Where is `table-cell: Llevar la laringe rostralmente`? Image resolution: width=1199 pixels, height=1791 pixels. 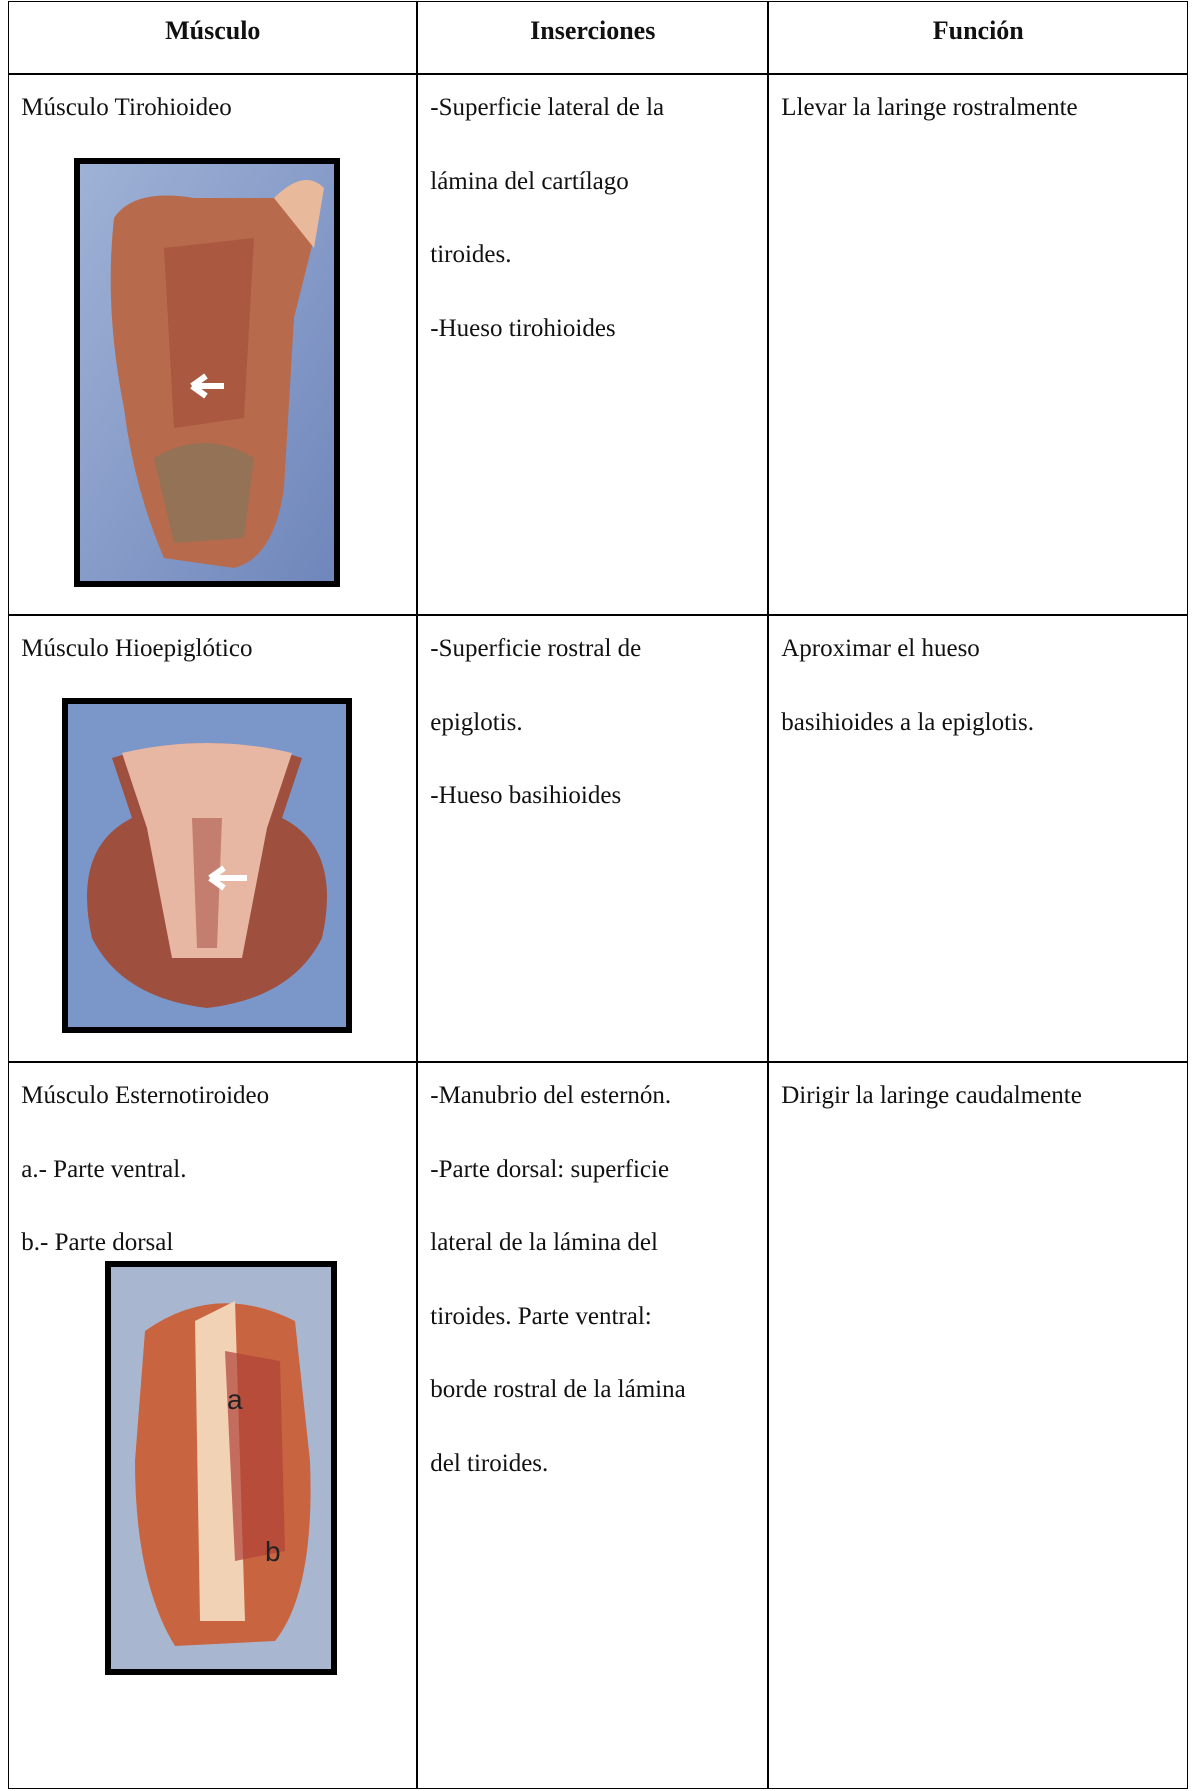
table-cell: Llevar la laringe rostralmente is located at coordinates (978, 345).